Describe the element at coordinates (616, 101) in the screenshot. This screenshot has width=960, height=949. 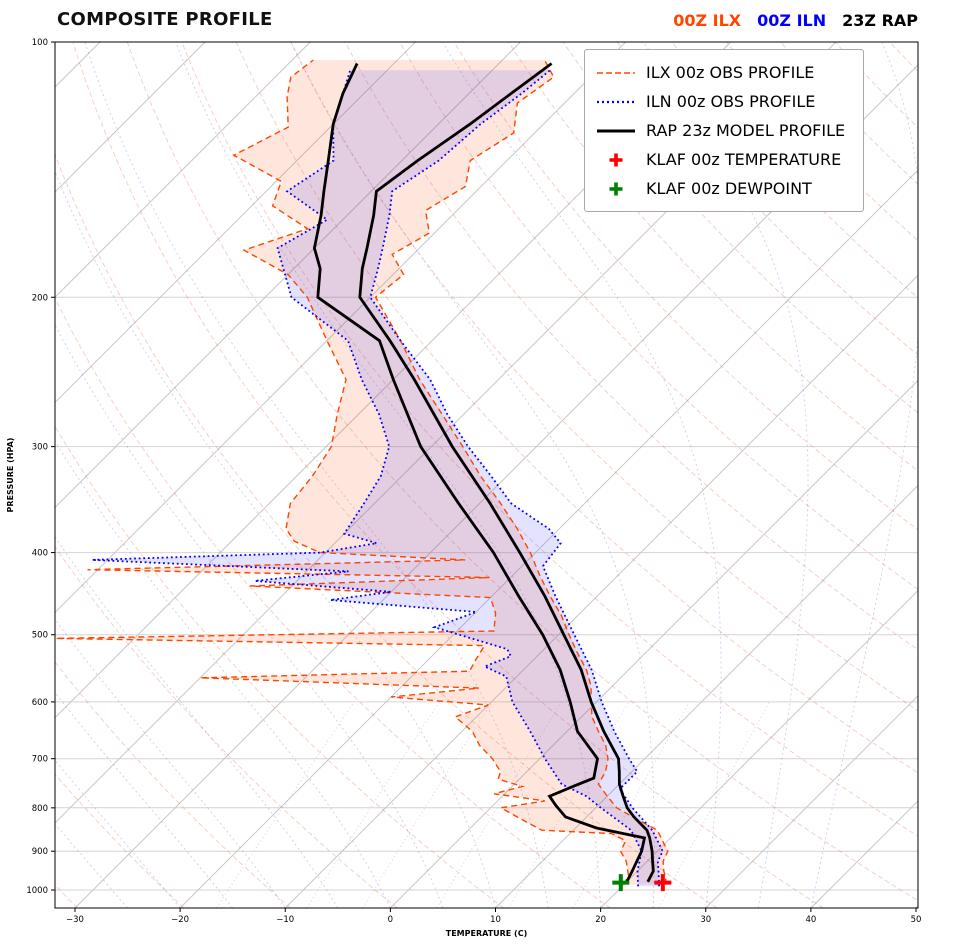
I see `legend-swatch-dotted-line` at that location.